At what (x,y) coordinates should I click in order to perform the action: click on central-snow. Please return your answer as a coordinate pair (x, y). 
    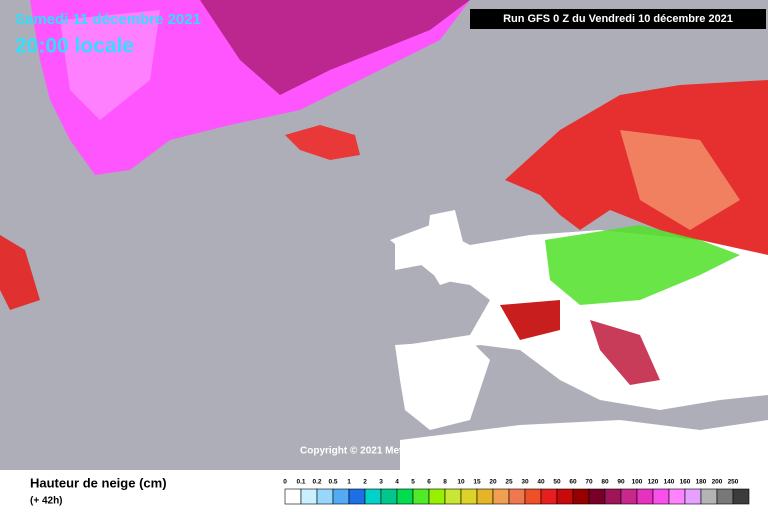
    Looking at the image, I should click on (642, 265).